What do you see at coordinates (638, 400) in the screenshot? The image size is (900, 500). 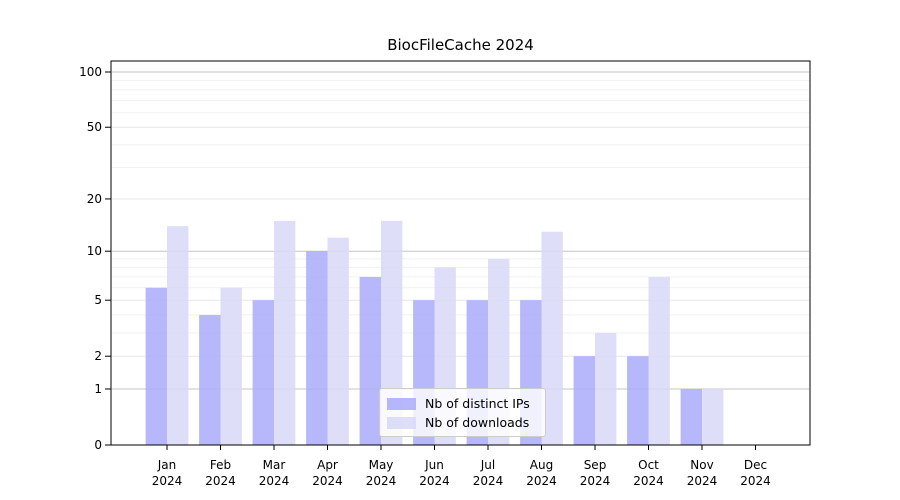 I see `bar-nb-of-distinct-ips-oct` at bounding box center [638, 400].